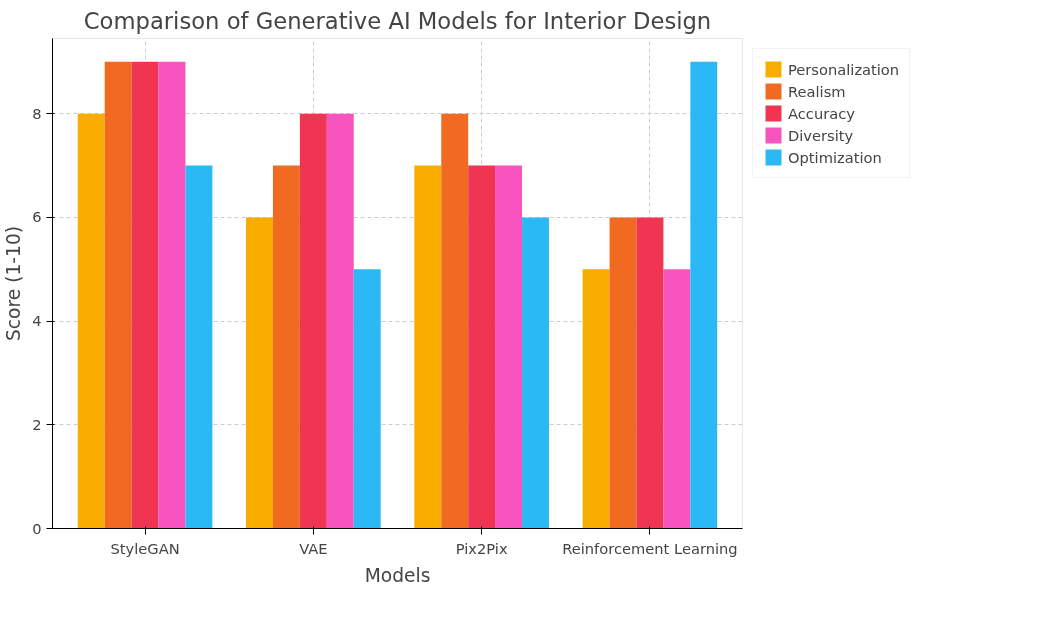  What do you see at coordinates (844, 69) in the screenshot?
I see `legend-label: Personalization` at bounding box center [844, 69].